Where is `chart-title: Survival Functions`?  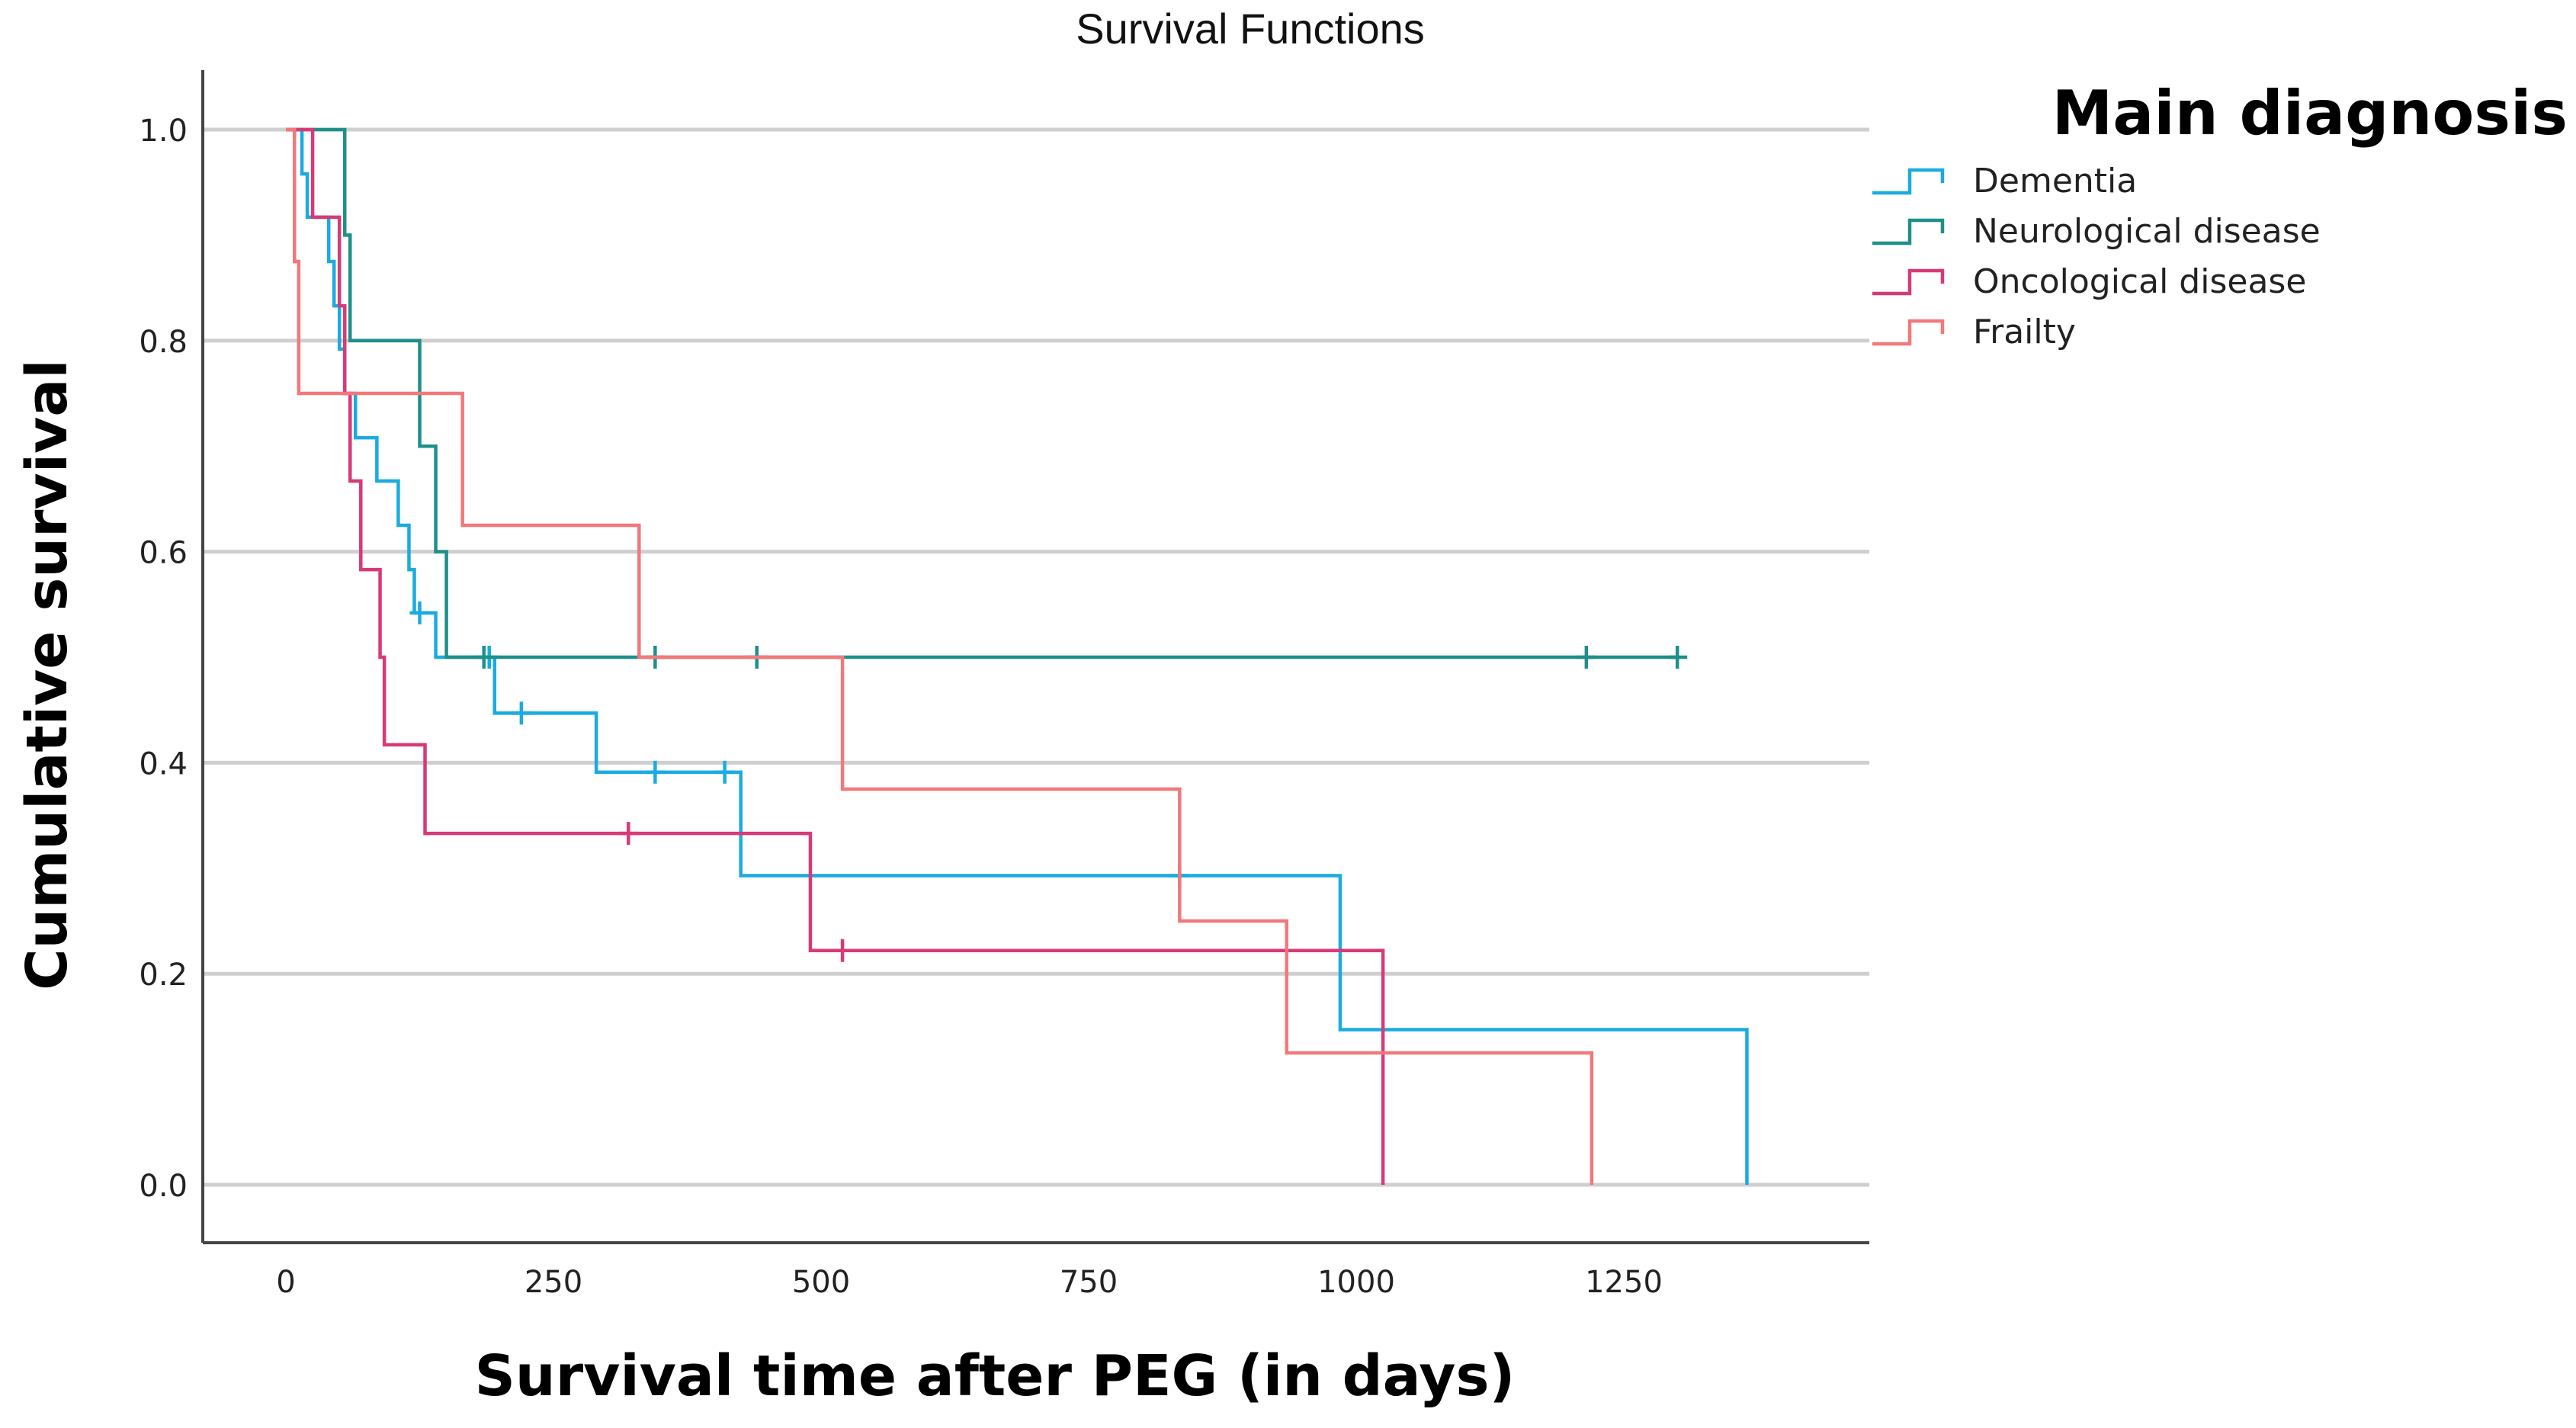
chart-title: Survival Functions is located at coordinates (1250, 29).